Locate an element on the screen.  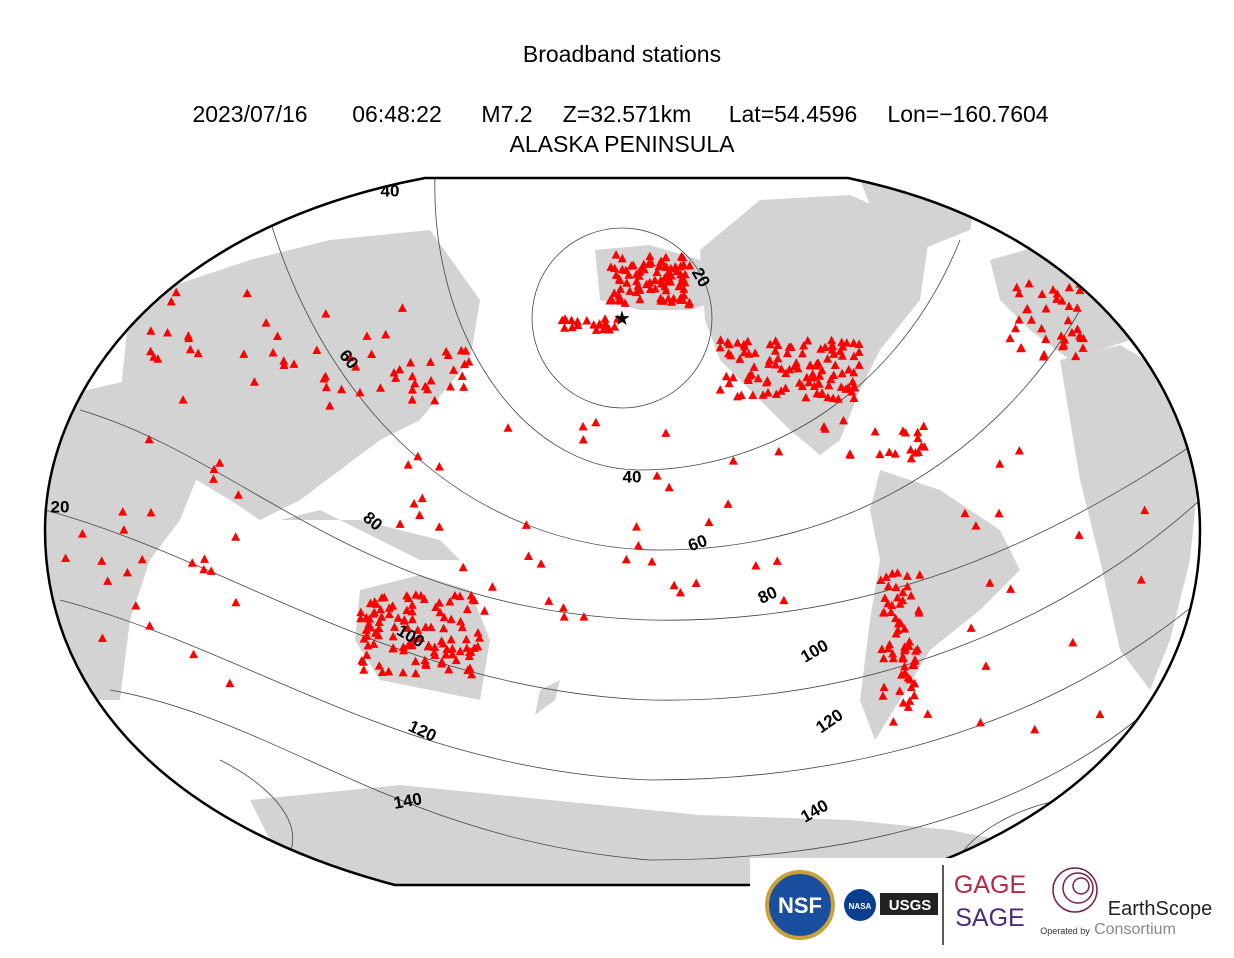
contour-label: 40 is located at coordinates (632, 476).